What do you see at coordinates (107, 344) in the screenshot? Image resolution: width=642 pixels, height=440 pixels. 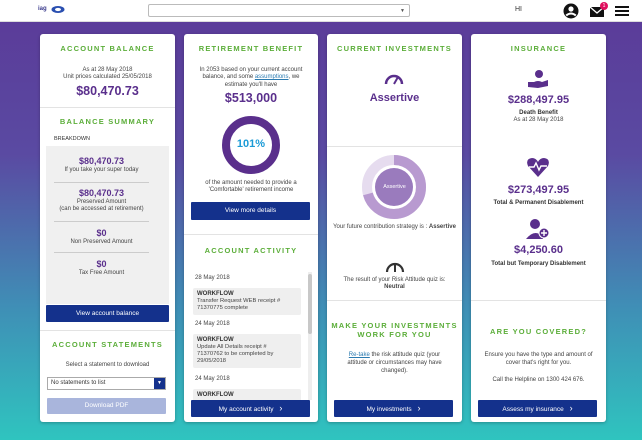 I see `account-statements-title: ACCOUNT STATEMENTS` at bounding box center [107, 344].